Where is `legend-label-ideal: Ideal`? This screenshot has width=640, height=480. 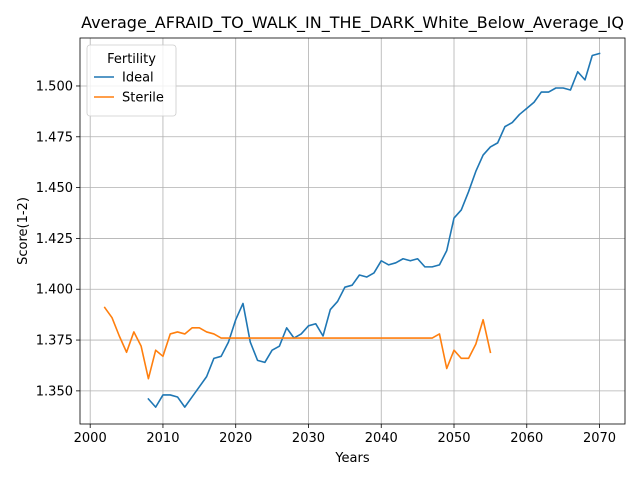
legend-label-ideal: Ideal is located at coordinates (138, 78).